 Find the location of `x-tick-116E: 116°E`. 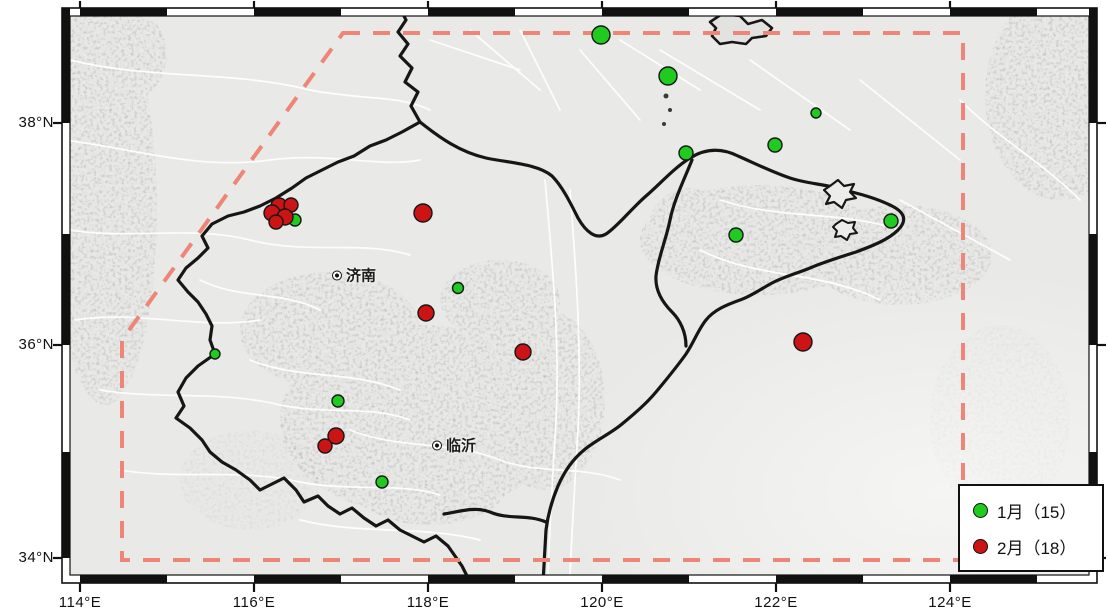

x-tick-116E: 116°E is located at coordinates (254, 602).